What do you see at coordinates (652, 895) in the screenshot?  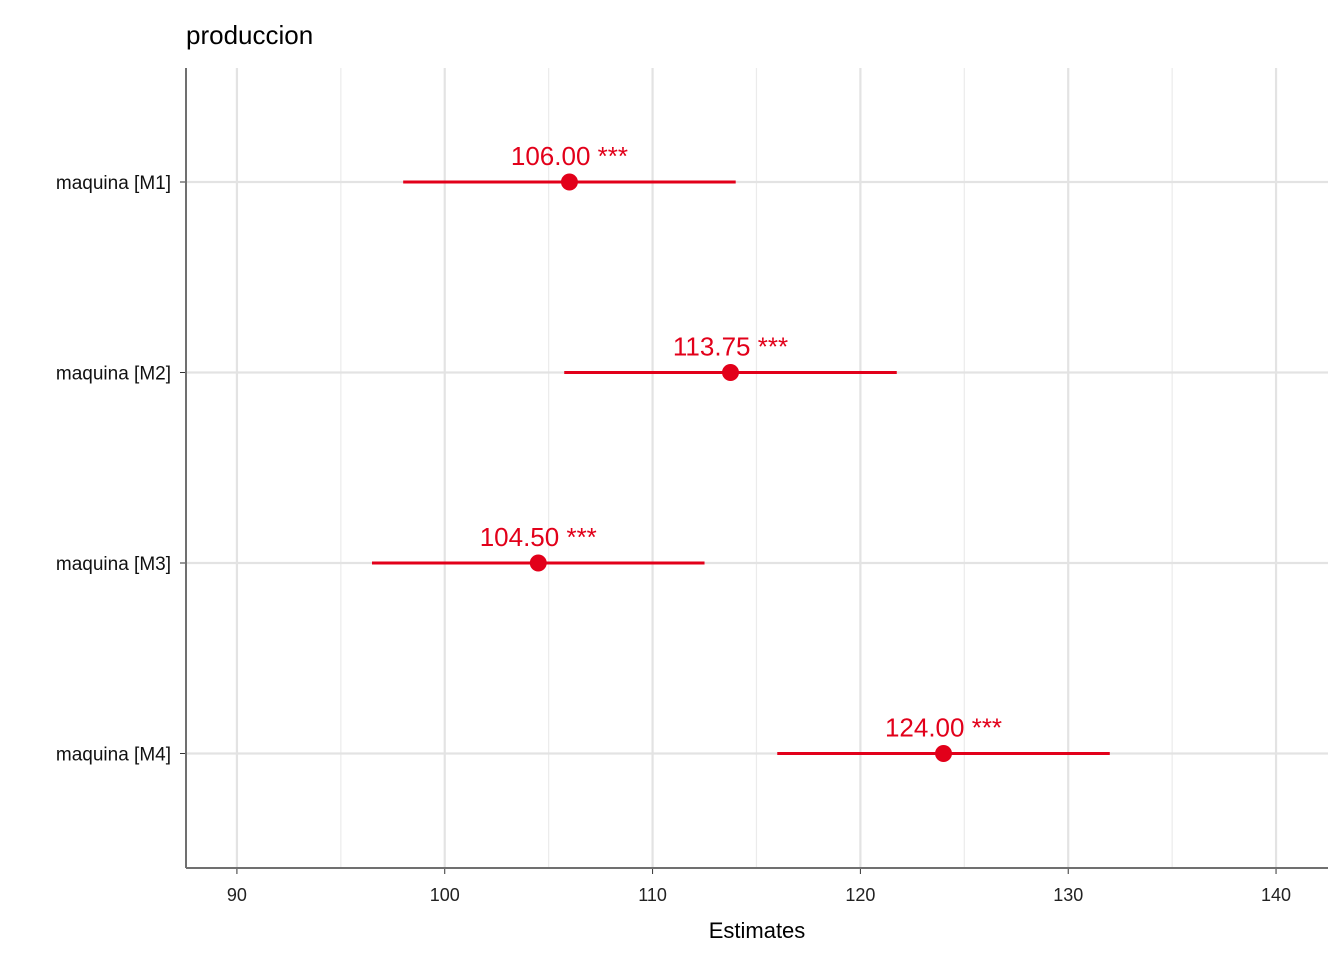 I see `x-tick-label: 110` at bounding box center [652, 895].